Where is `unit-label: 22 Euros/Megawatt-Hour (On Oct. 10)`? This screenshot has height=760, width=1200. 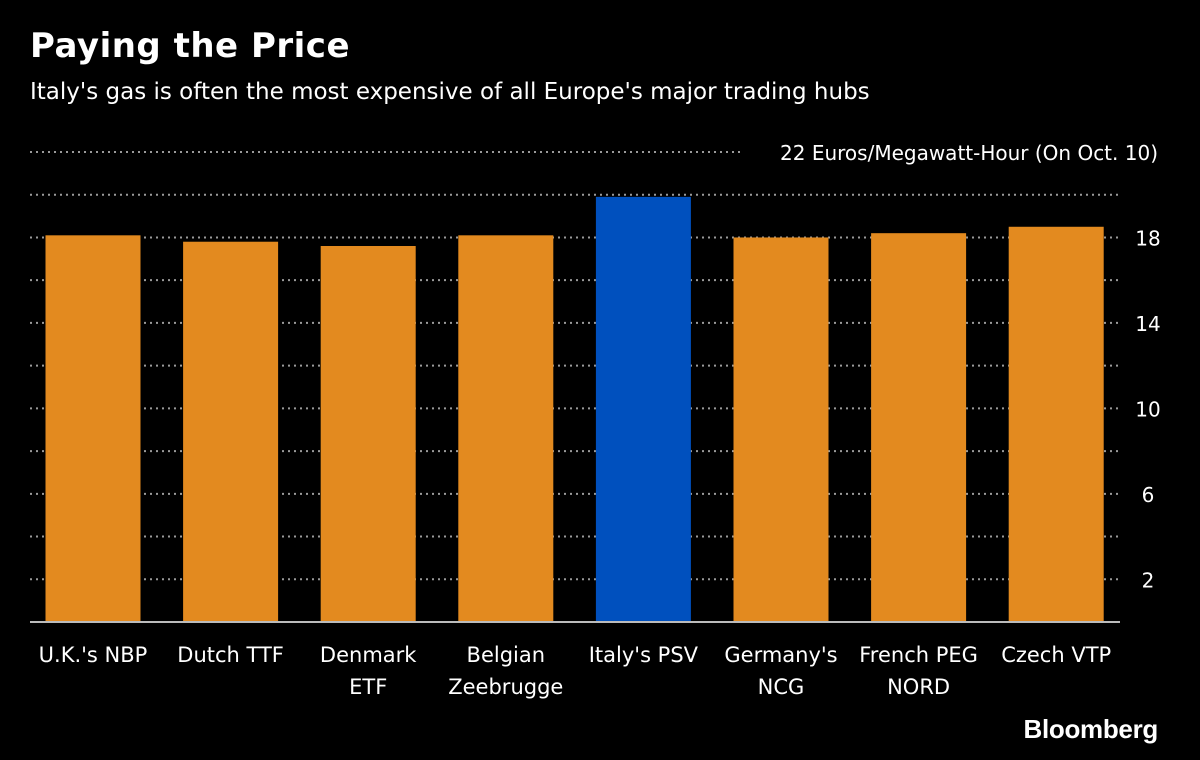
unit-label: 22 Euros/Megawatt-Hour (On Oct. 10) is located at coordinates (969, 153).